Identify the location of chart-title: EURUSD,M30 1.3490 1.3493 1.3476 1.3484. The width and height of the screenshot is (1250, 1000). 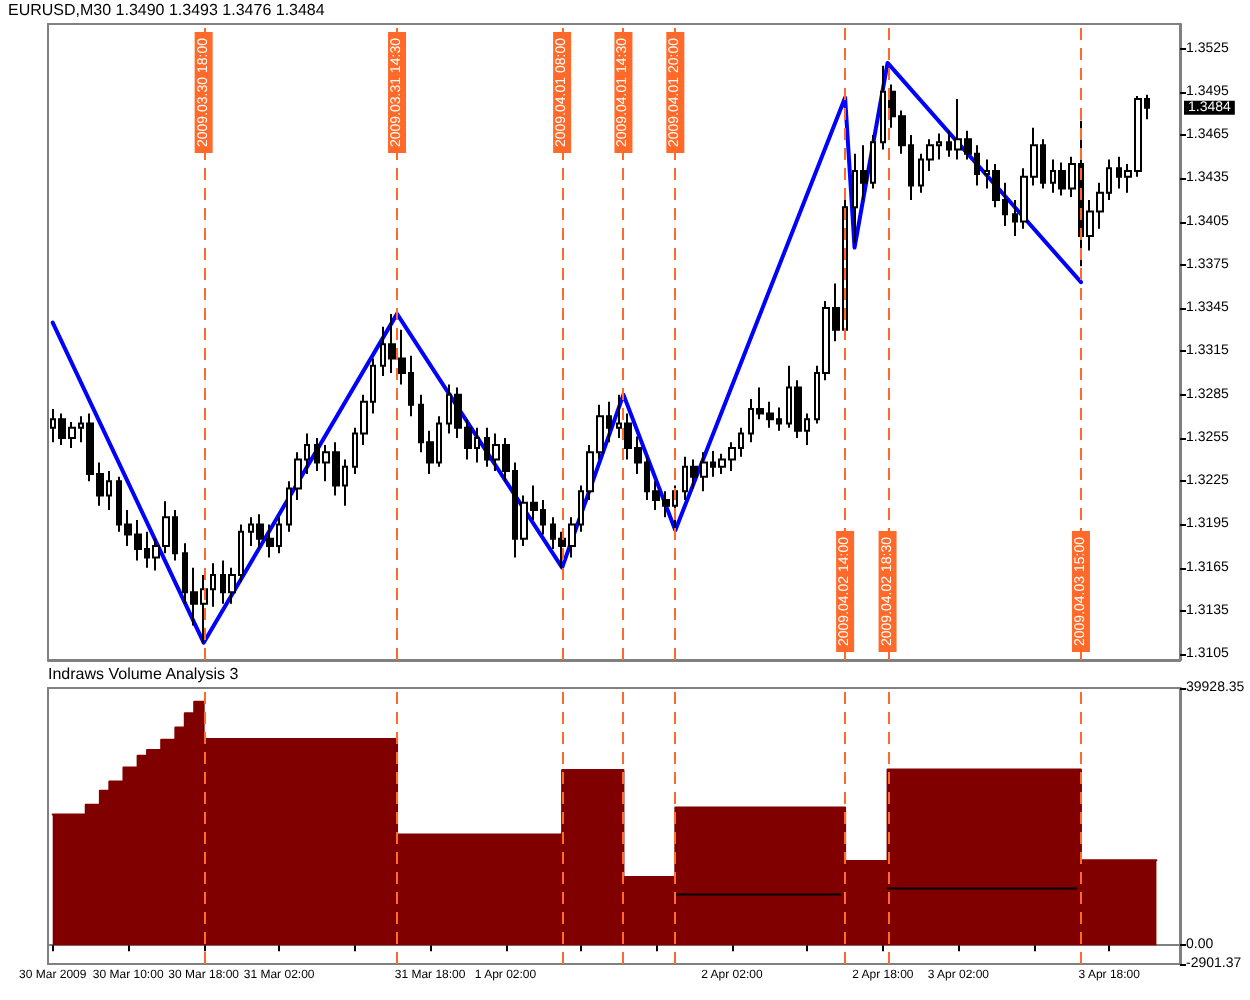
(167, 10).